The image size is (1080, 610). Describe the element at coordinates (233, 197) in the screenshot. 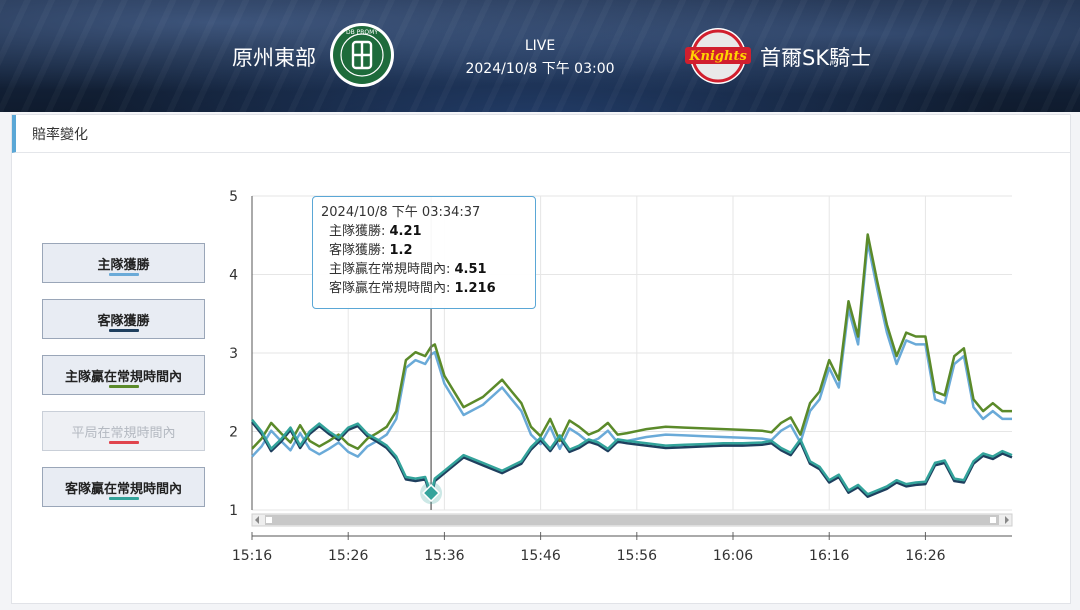

I see `y-tick-label: 5` at that location.